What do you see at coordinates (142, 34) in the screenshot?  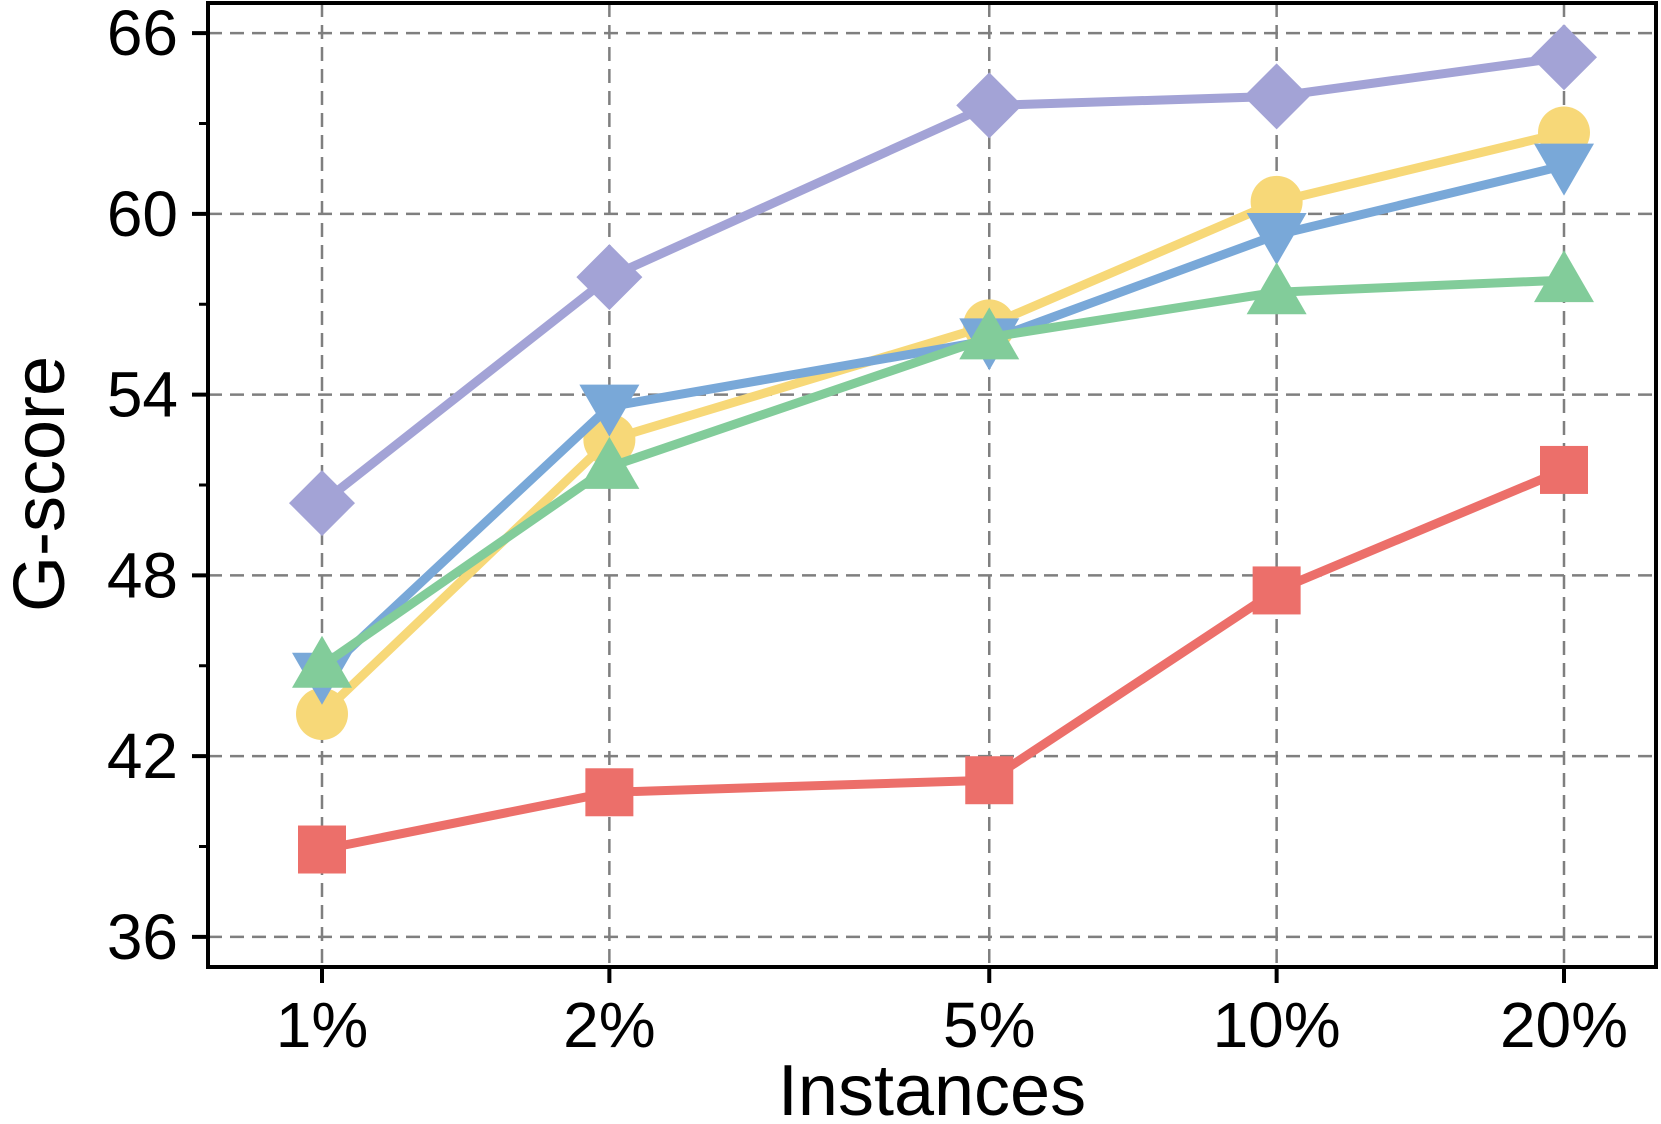 I see `y-tick-label: 66` at bounding box center [142, 34].